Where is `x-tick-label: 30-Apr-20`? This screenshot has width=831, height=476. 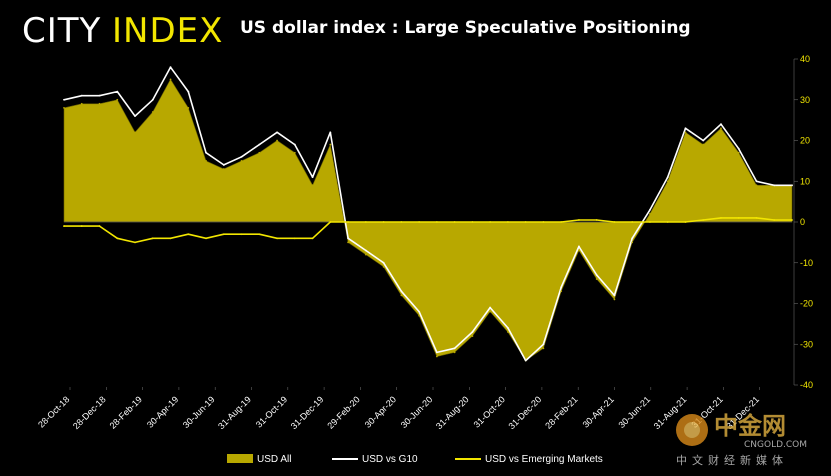 x-tick-label: 30-Apr-20 is located at coordinates (380, 411).